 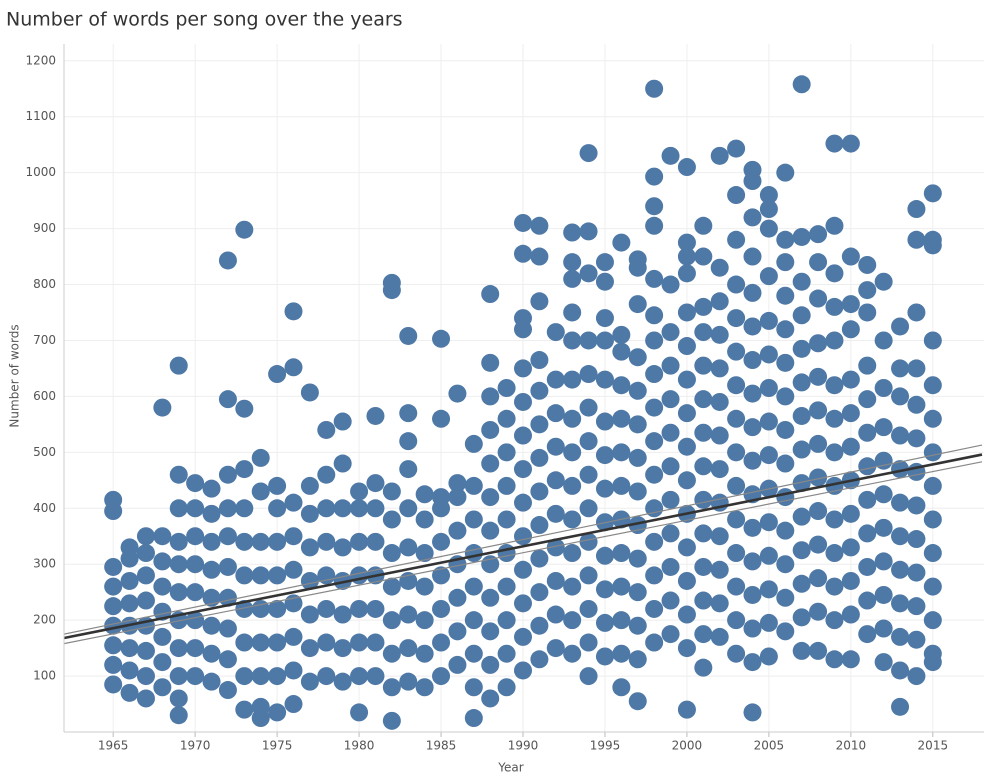 What do you see at coordinates (44, 396) in the screenshot?
I see `y-tick-label: 600` at bounding box center [44, 396].